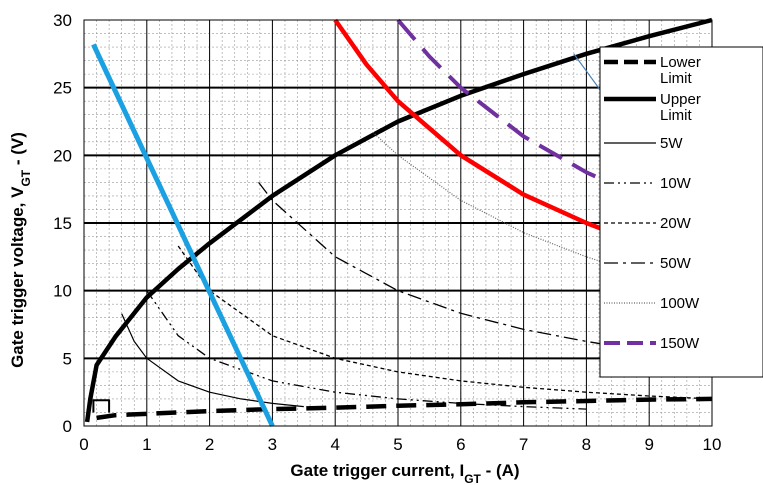 Image resolution: width=763 pixels, height=485 pixels. Describe the element at coordinates (334, 444) in the screenshot. I see `x-tick-label: 4` at that location.